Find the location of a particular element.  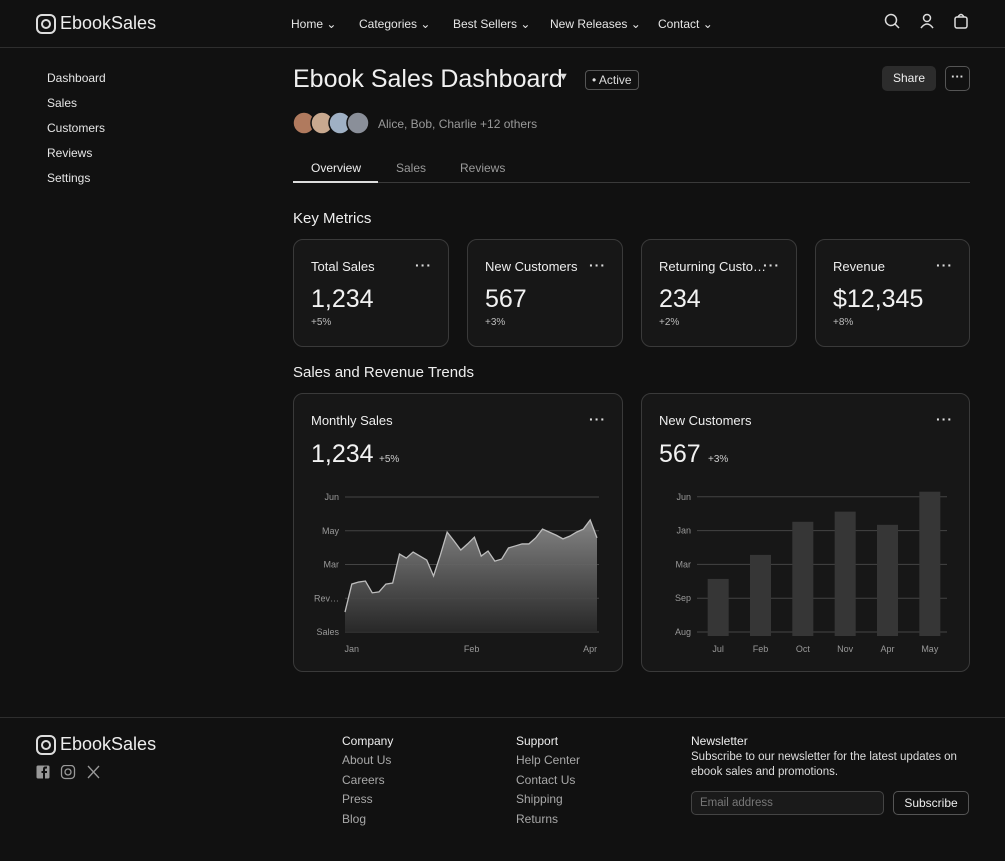

section-heading: Sales and Revenue Trends is located at coordinates (383, 372).